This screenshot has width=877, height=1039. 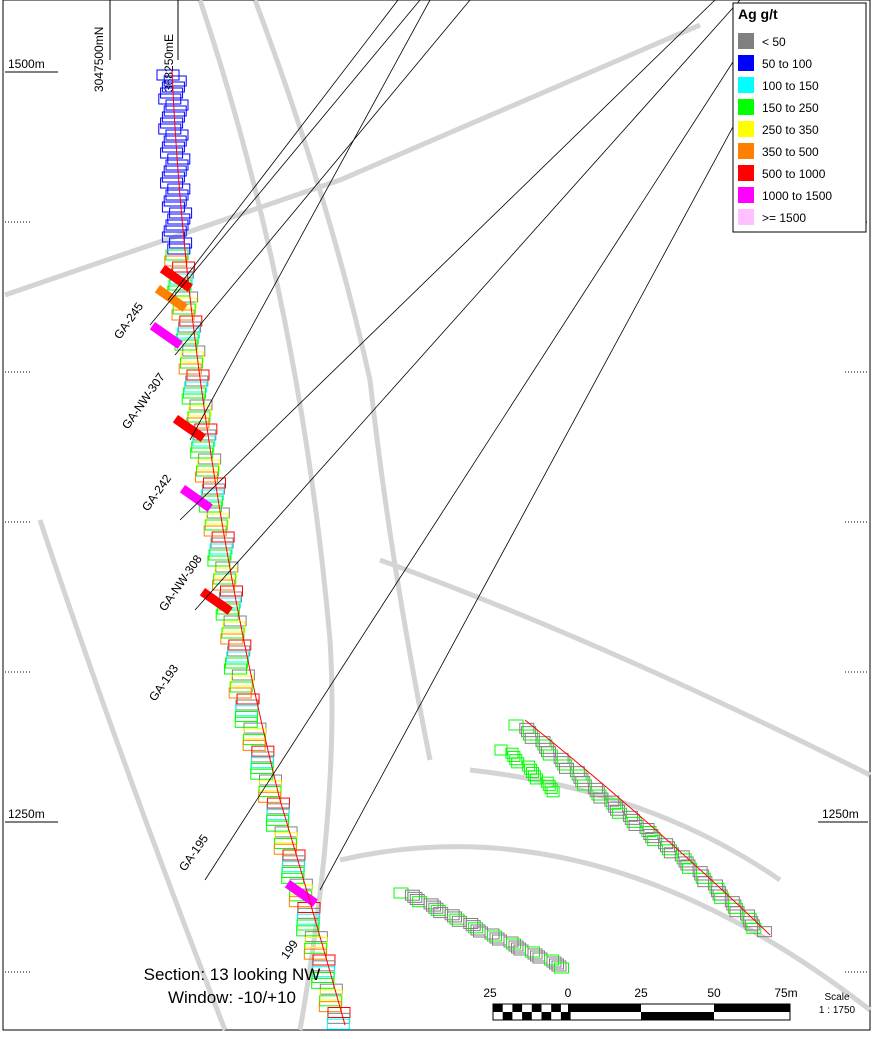 What do you see at coordinates (714, 993) in the screenshot?
I see `scale-label: 50` at bounding box center [714, 993].